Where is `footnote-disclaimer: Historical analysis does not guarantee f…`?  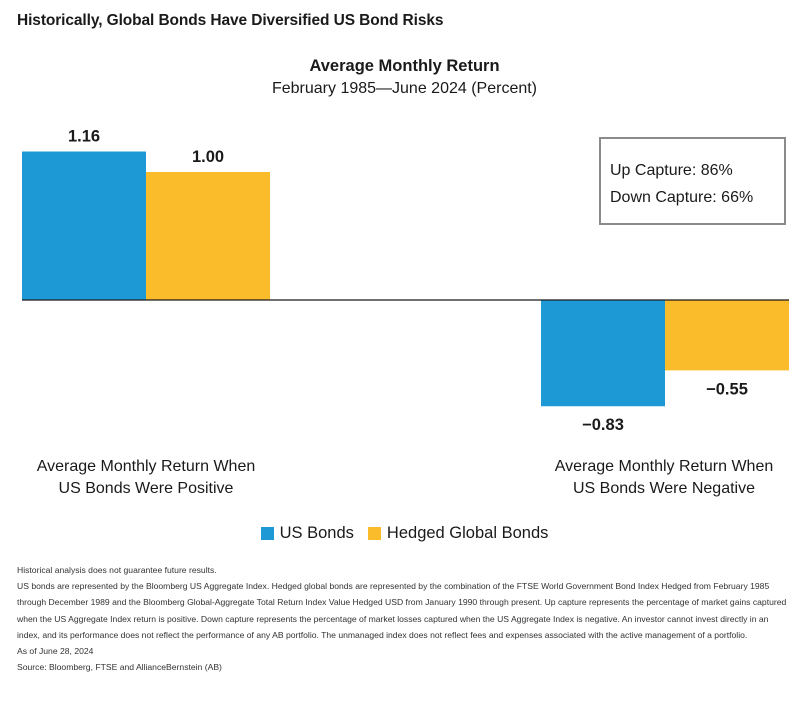 footnote-disclaimer: Historical analysis does not guarantee f… is located at coordinates (117, 570).